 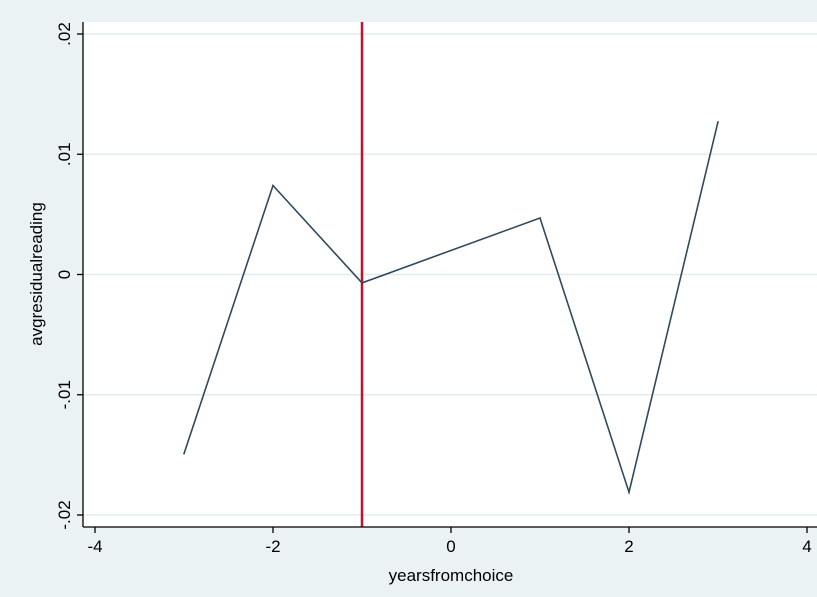 What do you see at coordinates (450, 546) in the screenshot?
I see `x-tick-label: 0` at bounding box center [450, 546].